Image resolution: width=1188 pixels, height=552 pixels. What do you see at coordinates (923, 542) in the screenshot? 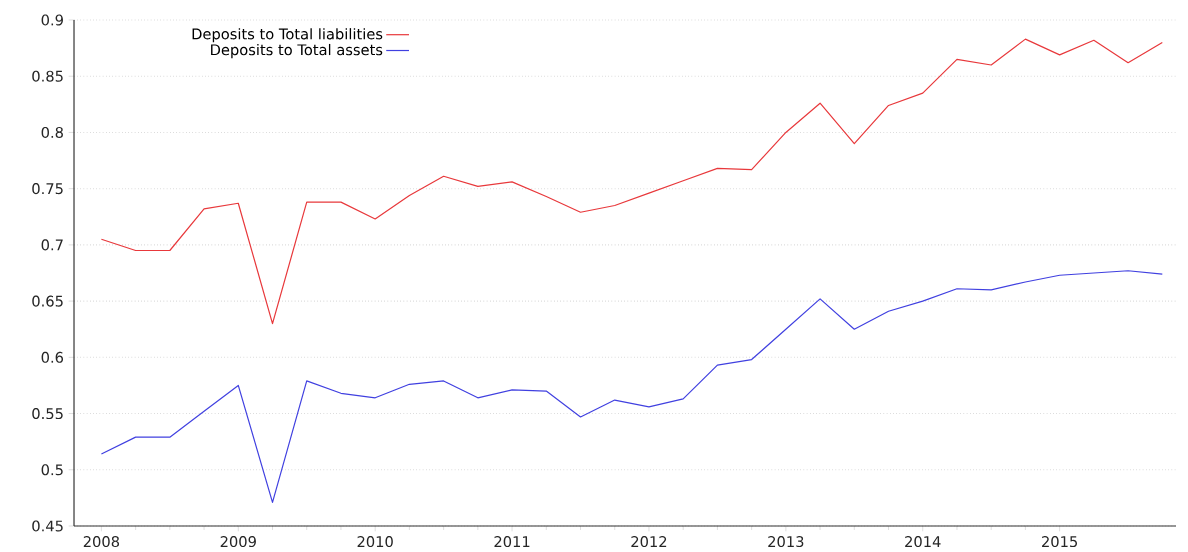
I see `x-tick-label: 2014` at bounding box center [923, 542].